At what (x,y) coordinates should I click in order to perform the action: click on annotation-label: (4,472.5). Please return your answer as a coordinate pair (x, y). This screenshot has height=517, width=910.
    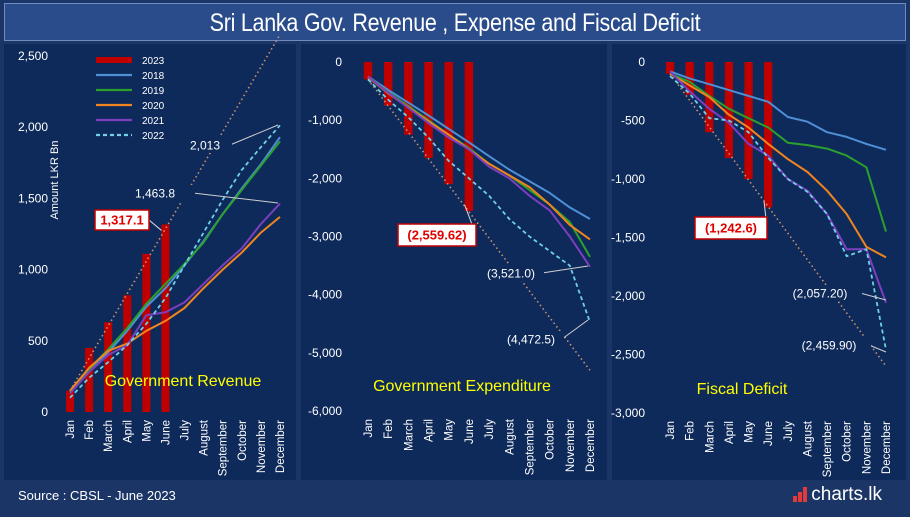
    Looking at the image, I should click on (531, 340).